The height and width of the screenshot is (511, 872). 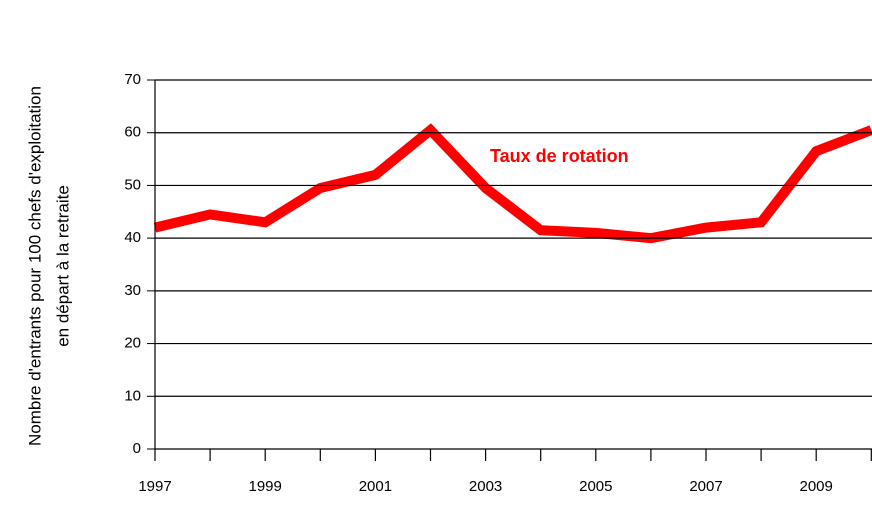 What do you see at coordinates (132, 237) in the screenshot?
I see `y-tick-label: 40` at bounding box center [132, 237].